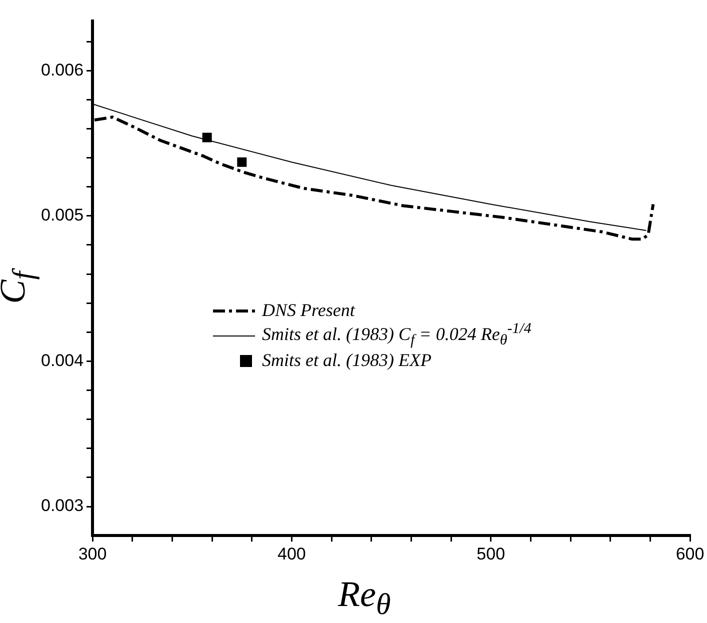  Describe the element at coordinates (347, 360) in the screenshot. I see `legend-label: Smits et al. (1983) EXP` at that location.